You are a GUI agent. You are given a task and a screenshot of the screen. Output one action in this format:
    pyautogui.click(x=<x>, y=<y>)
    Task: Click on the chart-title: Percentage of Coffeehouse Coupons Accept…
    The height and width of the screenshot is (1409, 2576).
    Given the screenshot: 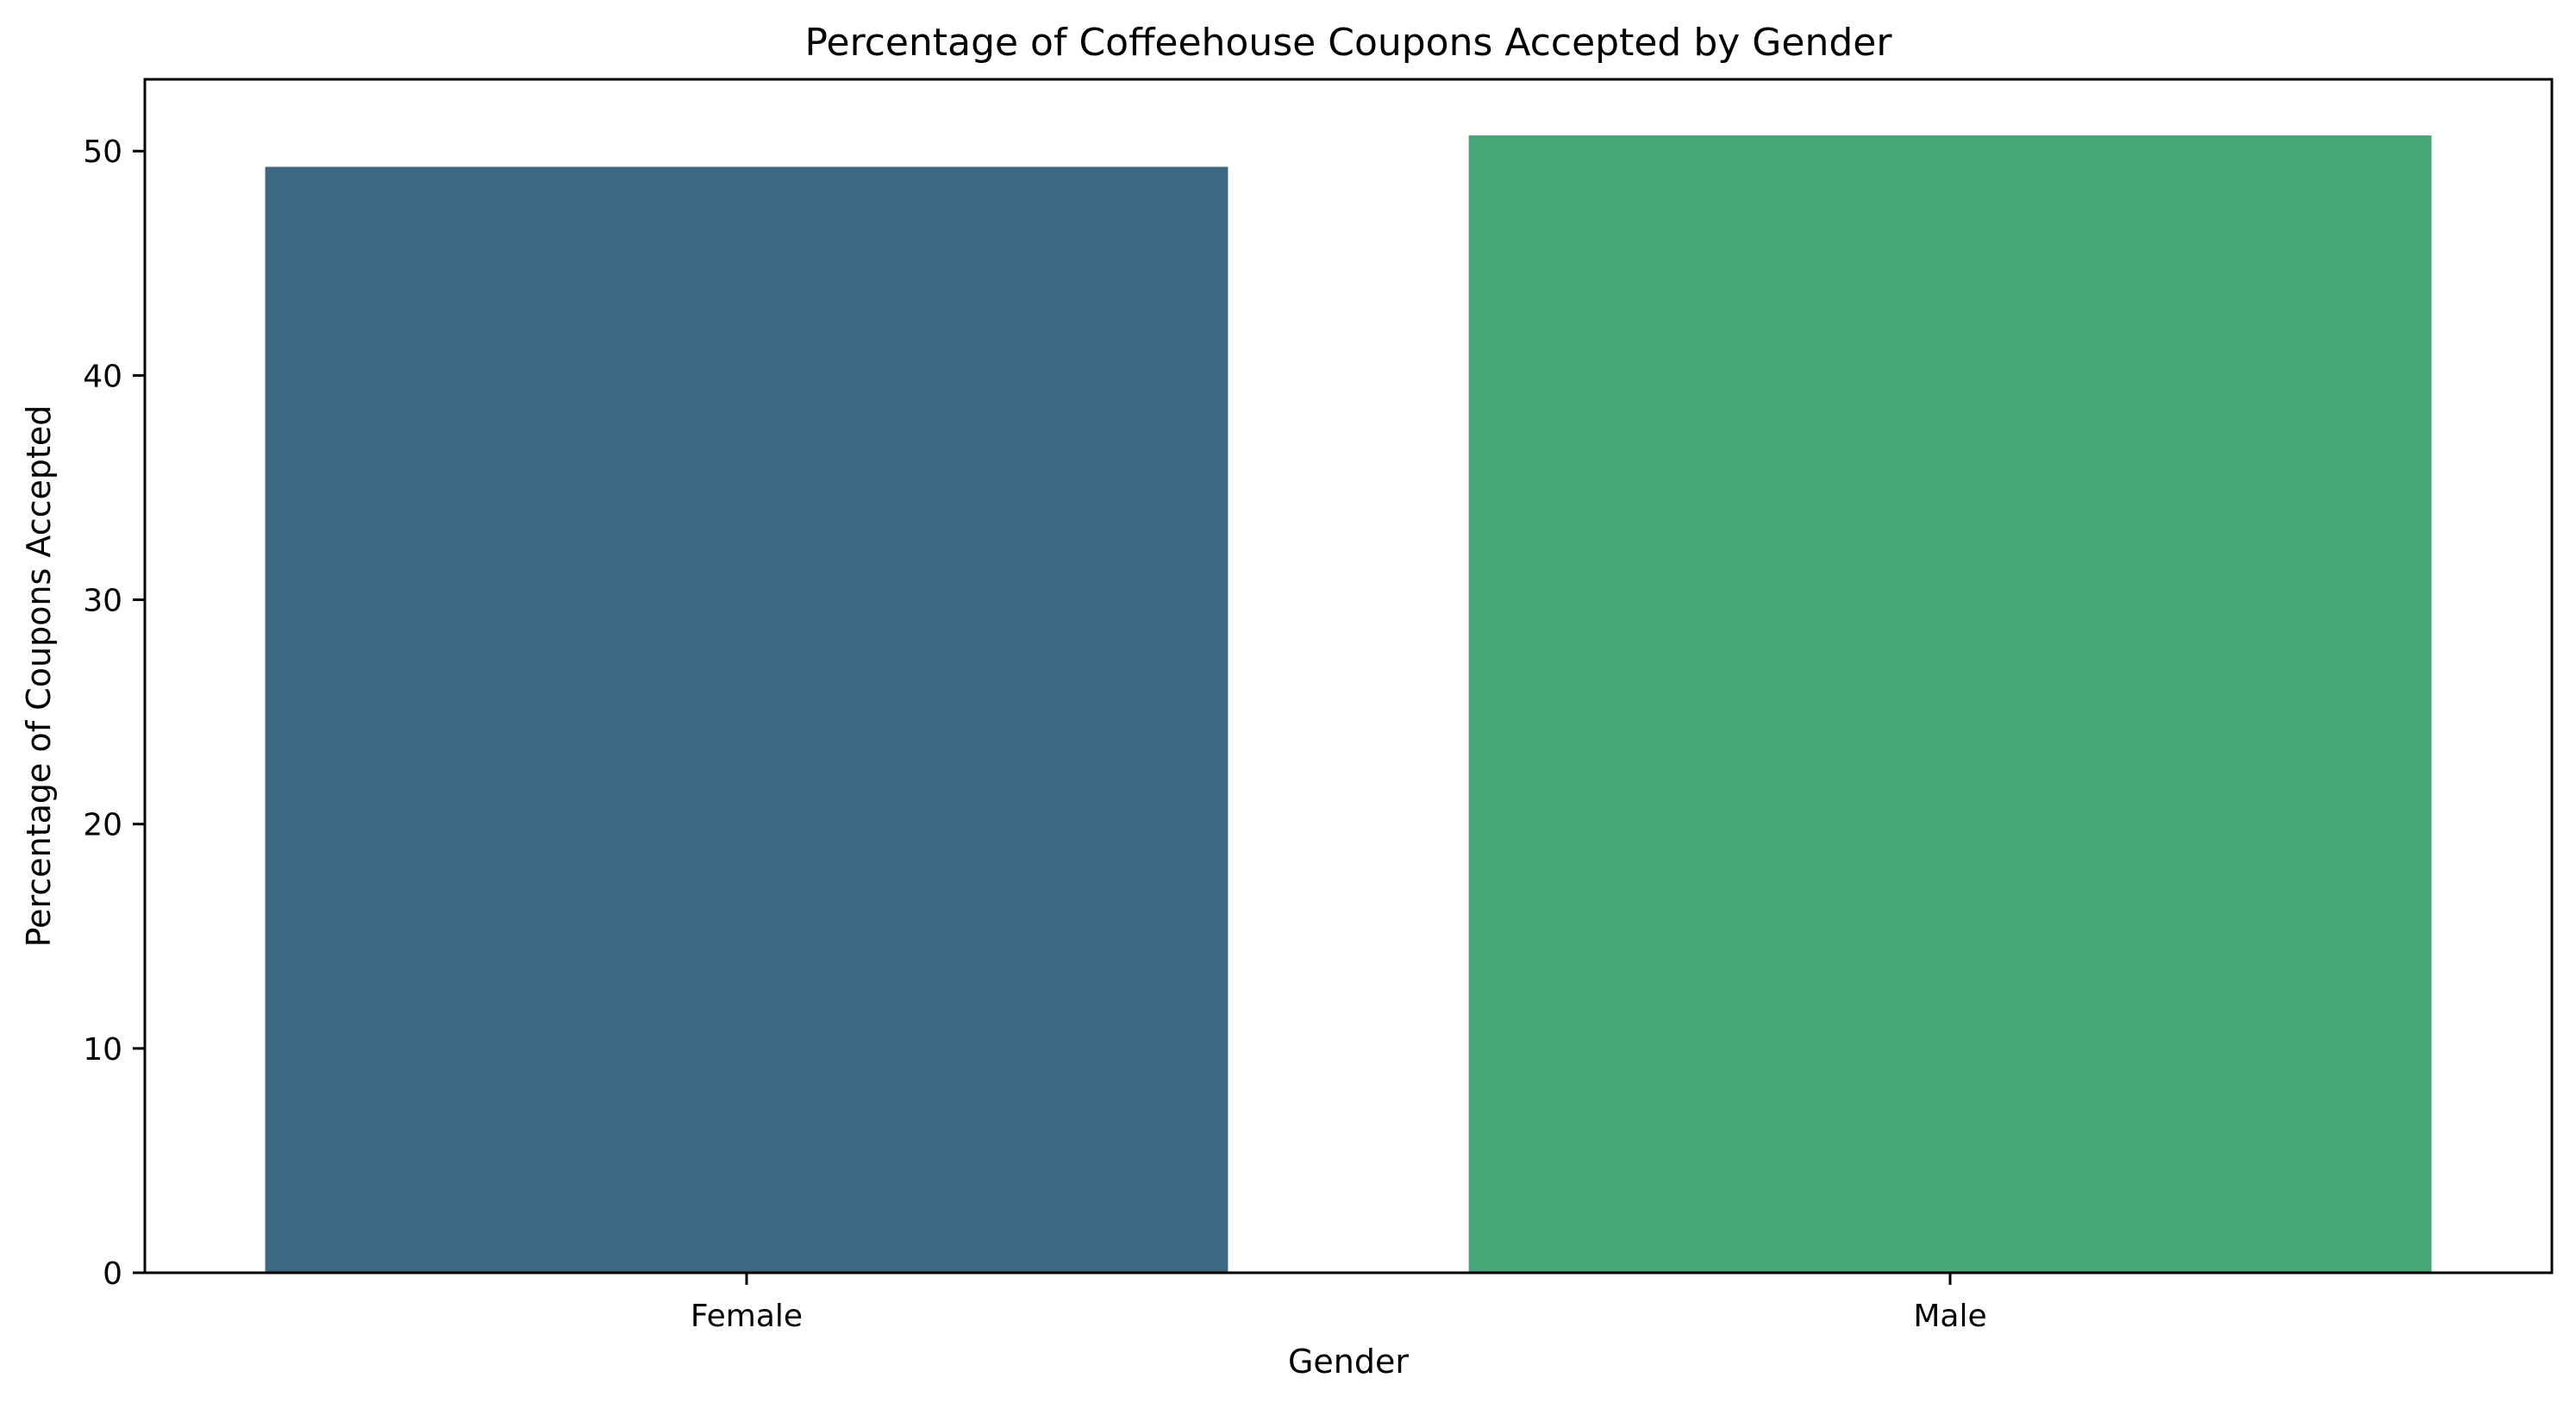 What is the action you would take?
    pyautogui.click(x=1349, y=43)
    